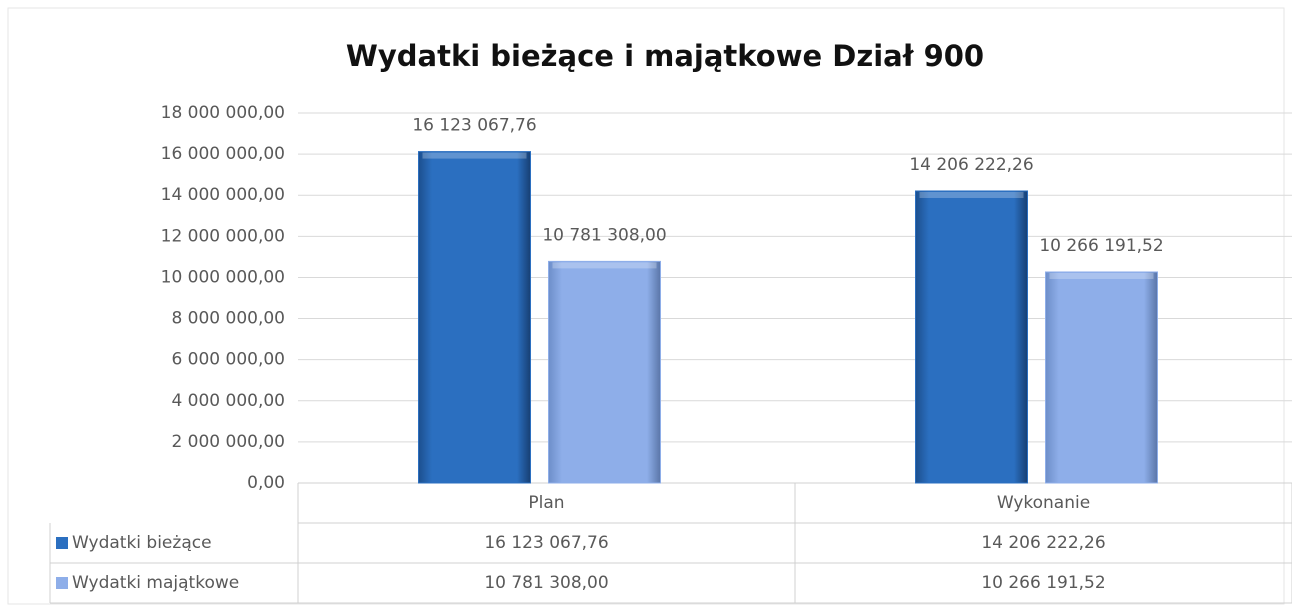 The width and height of the screenshot is (1292, 610). Describe the element at coordinates (604, 235) in the screenshot. I see `data-label: 10 781 308,00` at that location.